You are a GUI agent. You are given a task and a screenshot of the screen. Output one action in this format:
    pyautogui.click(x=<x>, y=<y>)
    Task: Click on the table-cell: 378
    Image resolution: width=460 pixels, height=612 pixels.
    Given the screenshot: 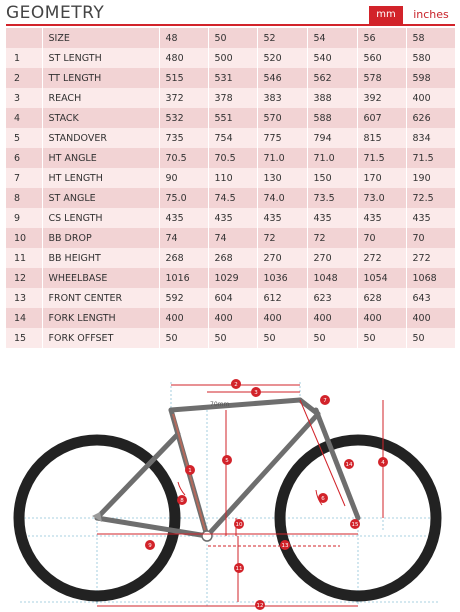 What is the action you would take?
    pyautogui.click(x=233, y=98)
    